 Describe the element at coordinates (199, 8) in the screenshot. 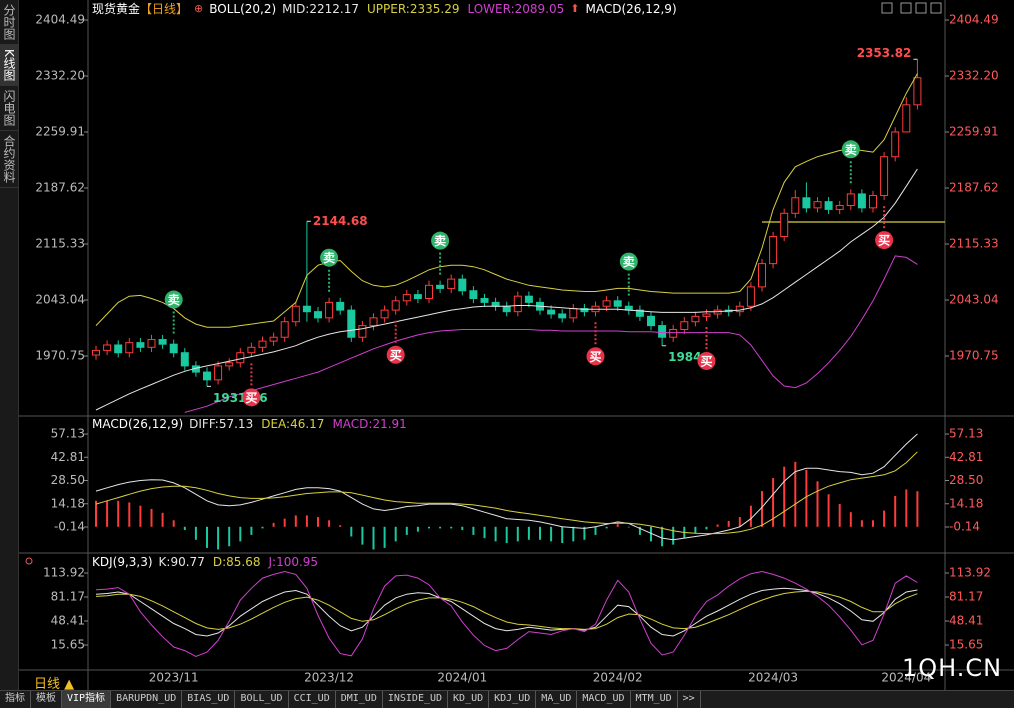

I see `icon: ⊕` at that location.